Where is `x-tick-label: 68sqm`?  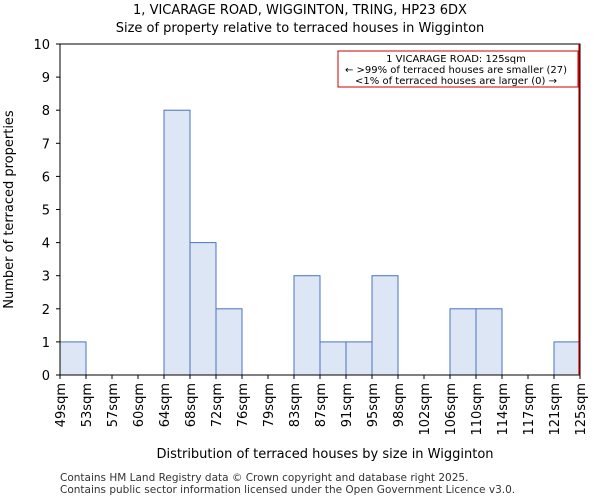 x-tick-label: 68sqm is located at coordinates (191, 405).